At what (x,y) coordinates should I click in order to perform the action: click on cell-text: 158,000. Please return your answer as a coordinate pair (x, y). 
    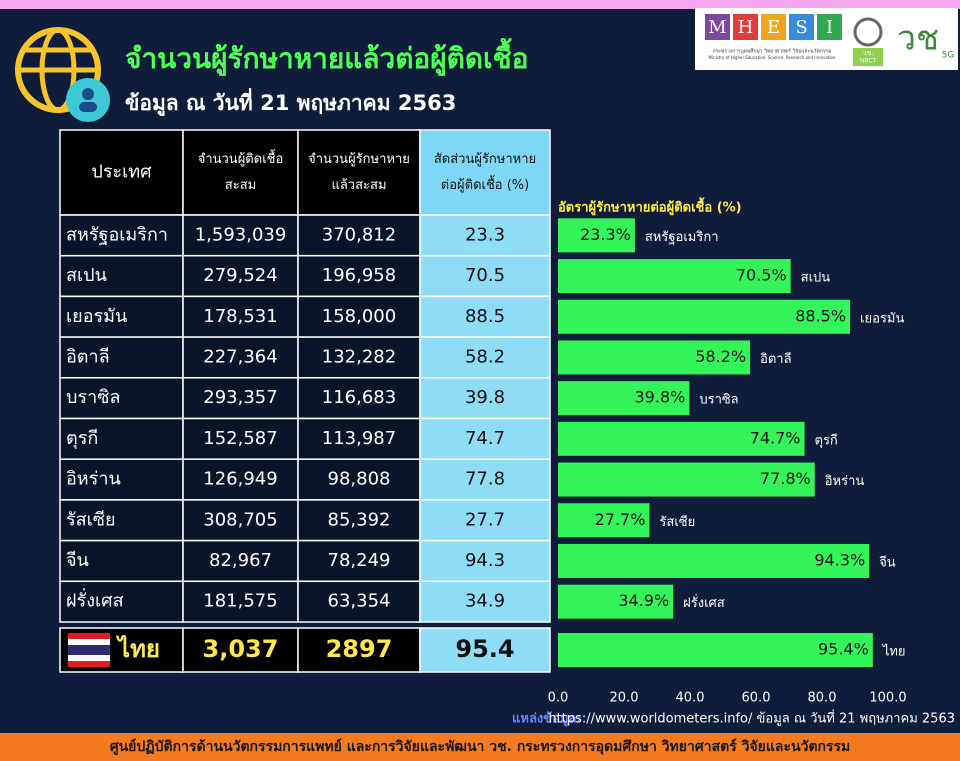
    Looking at the image, I should click on (359, 316).